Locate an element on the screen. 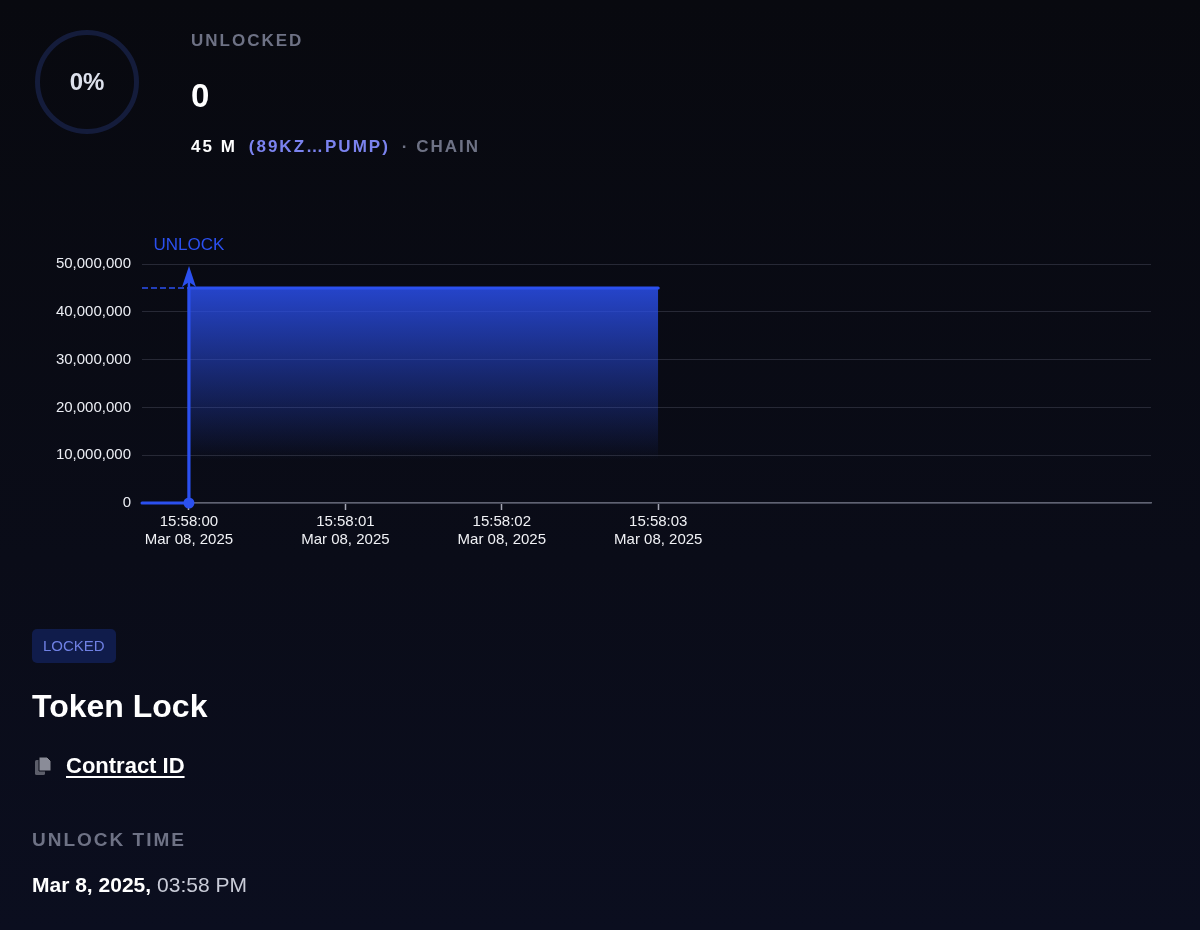 Image resolution: width=1200 pixels, height=930 pixels. y-tick-label: 40,000,000 is located at coordinates (93, 310).